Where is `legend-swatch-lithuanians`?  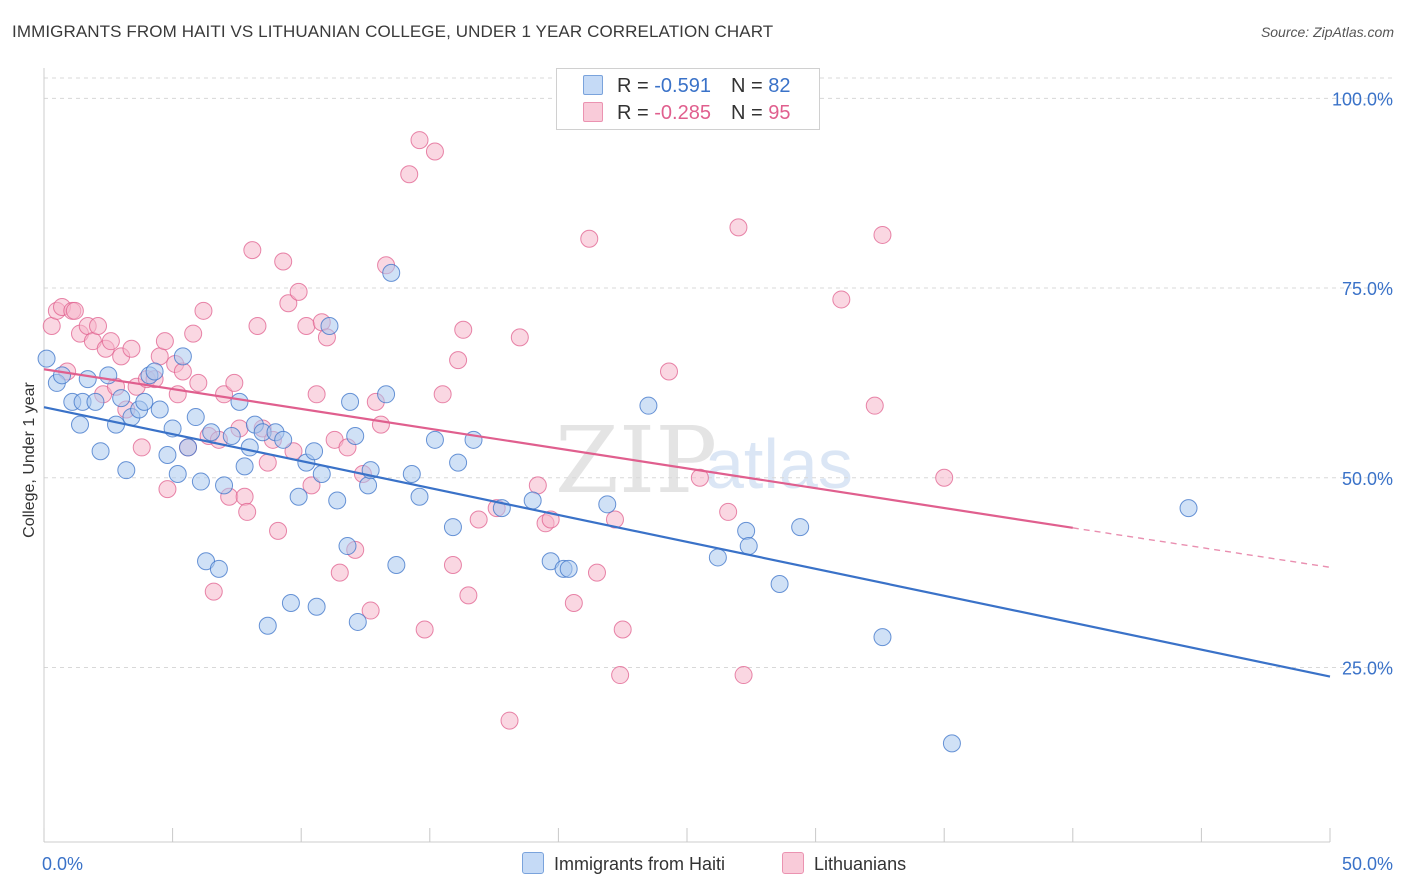
legend-swatch-lithuanians is located at coordinates (593, 112).